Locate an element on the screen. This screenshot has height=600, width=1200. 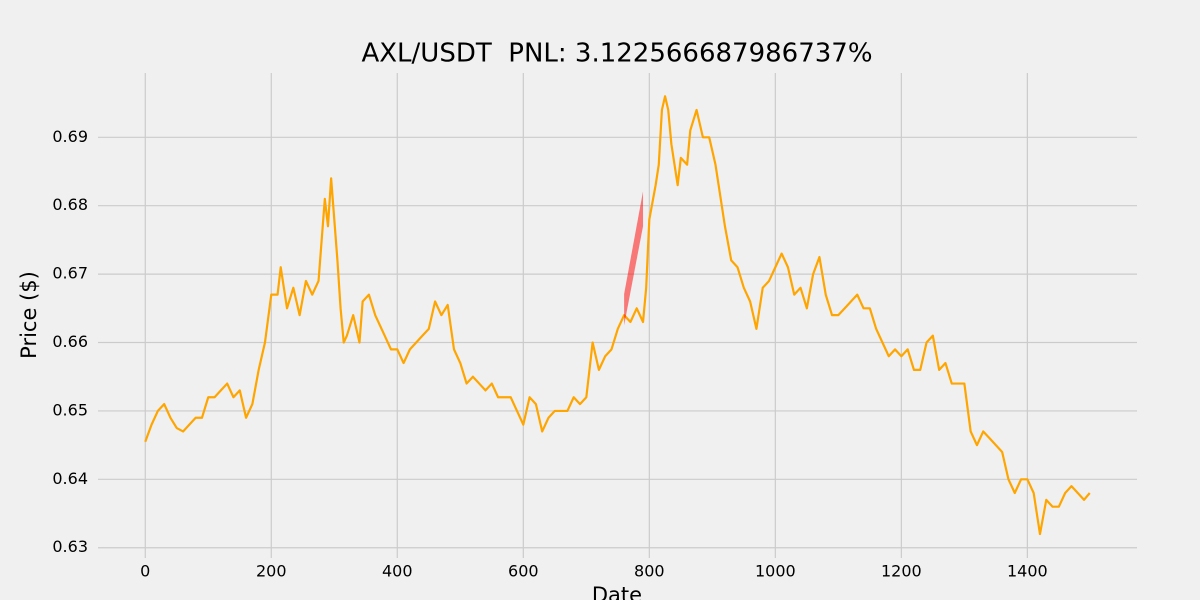
y-tick-label: 0.66 is located at coordinates (70, 341).